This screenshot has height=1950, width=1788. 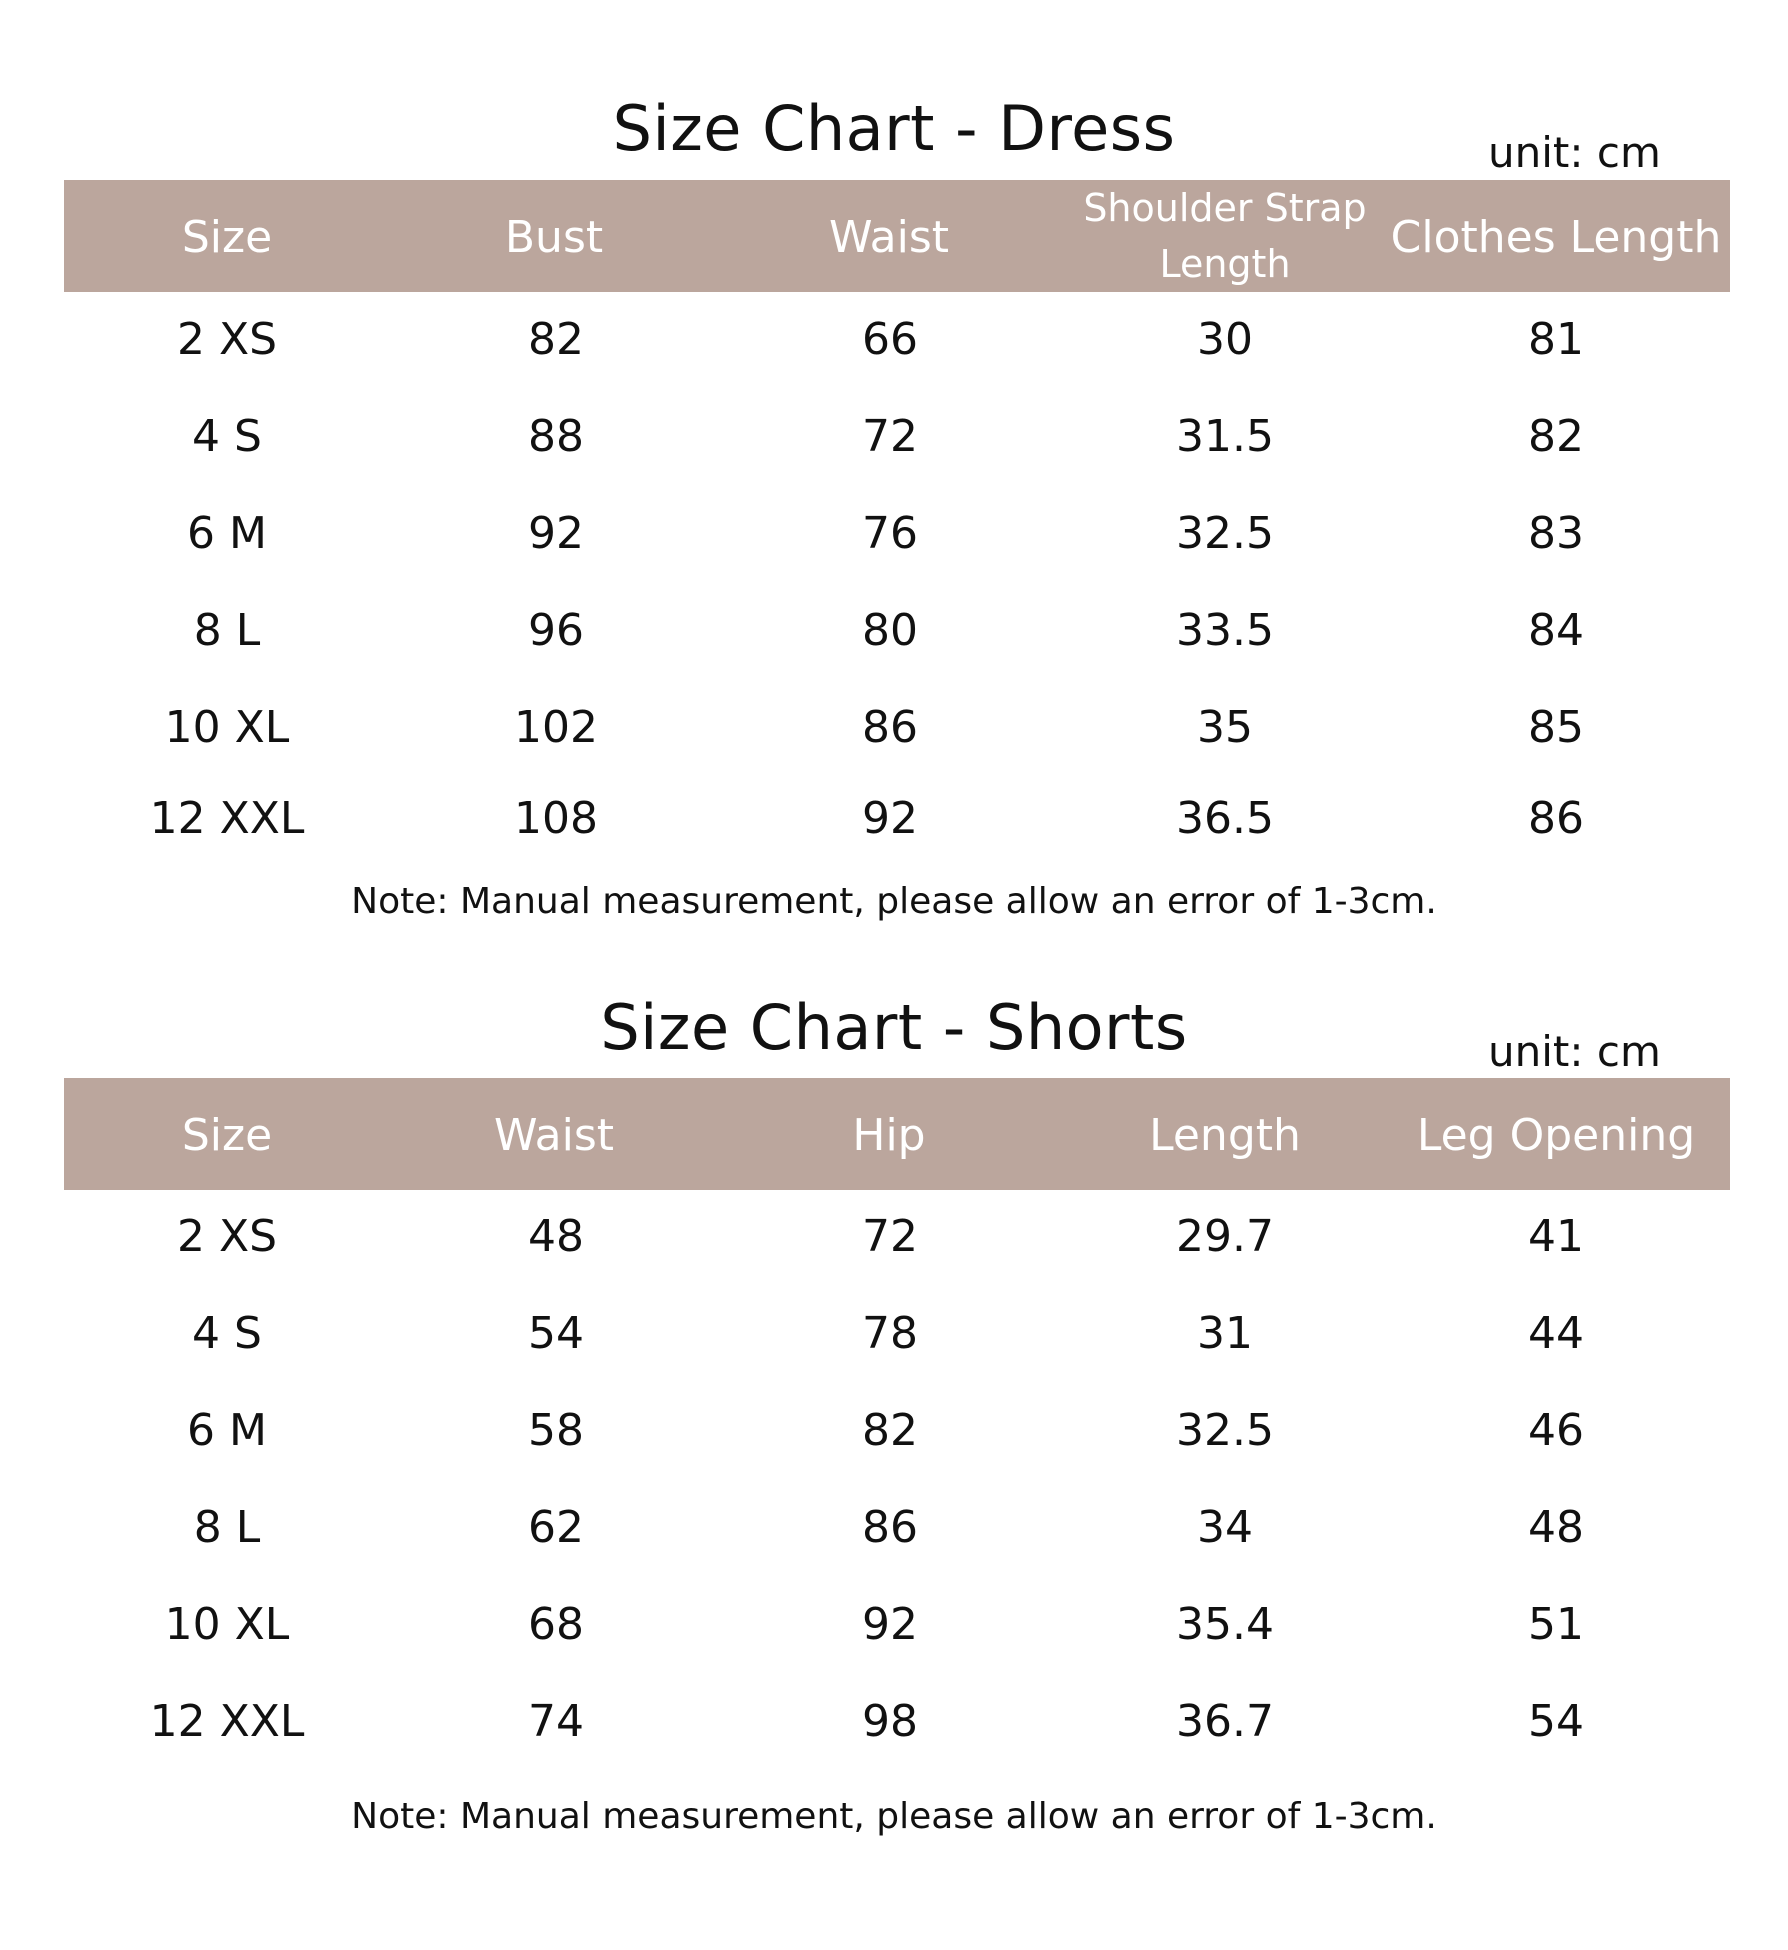 I want to click on table-row: 8 L 96 80 33.5 84, so click(x=894, y=639).